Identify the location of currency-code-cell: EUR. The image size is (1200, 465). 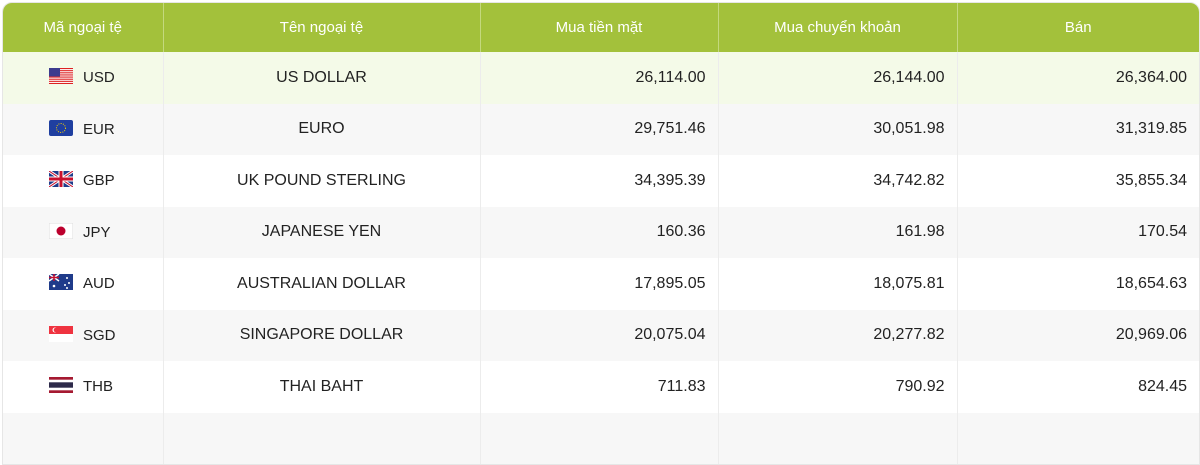
(83, 129).